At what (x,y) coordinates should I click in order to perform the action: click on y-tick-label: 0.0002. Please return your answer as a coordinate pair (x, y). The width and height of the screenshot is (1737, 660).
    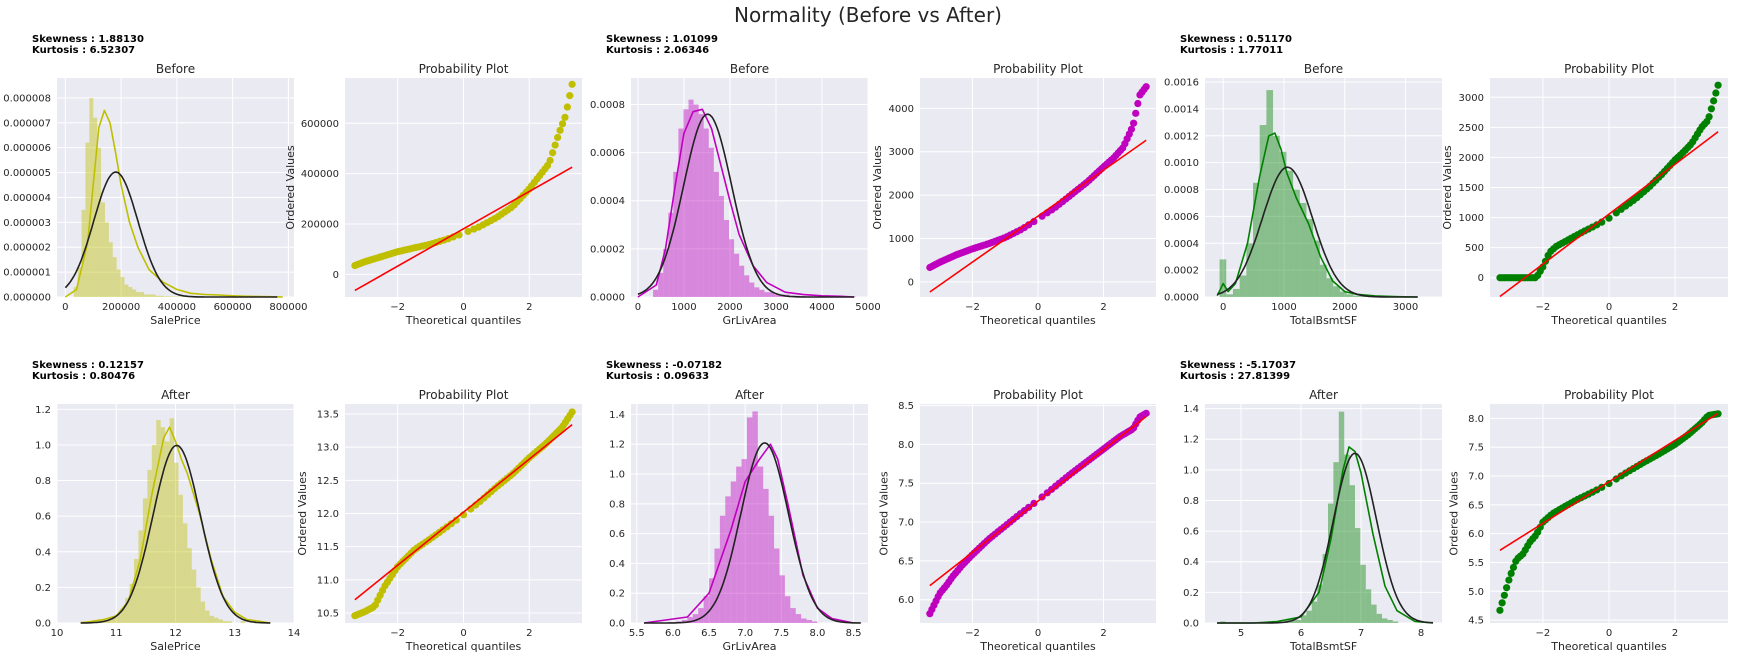
    Looking at the image, I should click on (607, 249).